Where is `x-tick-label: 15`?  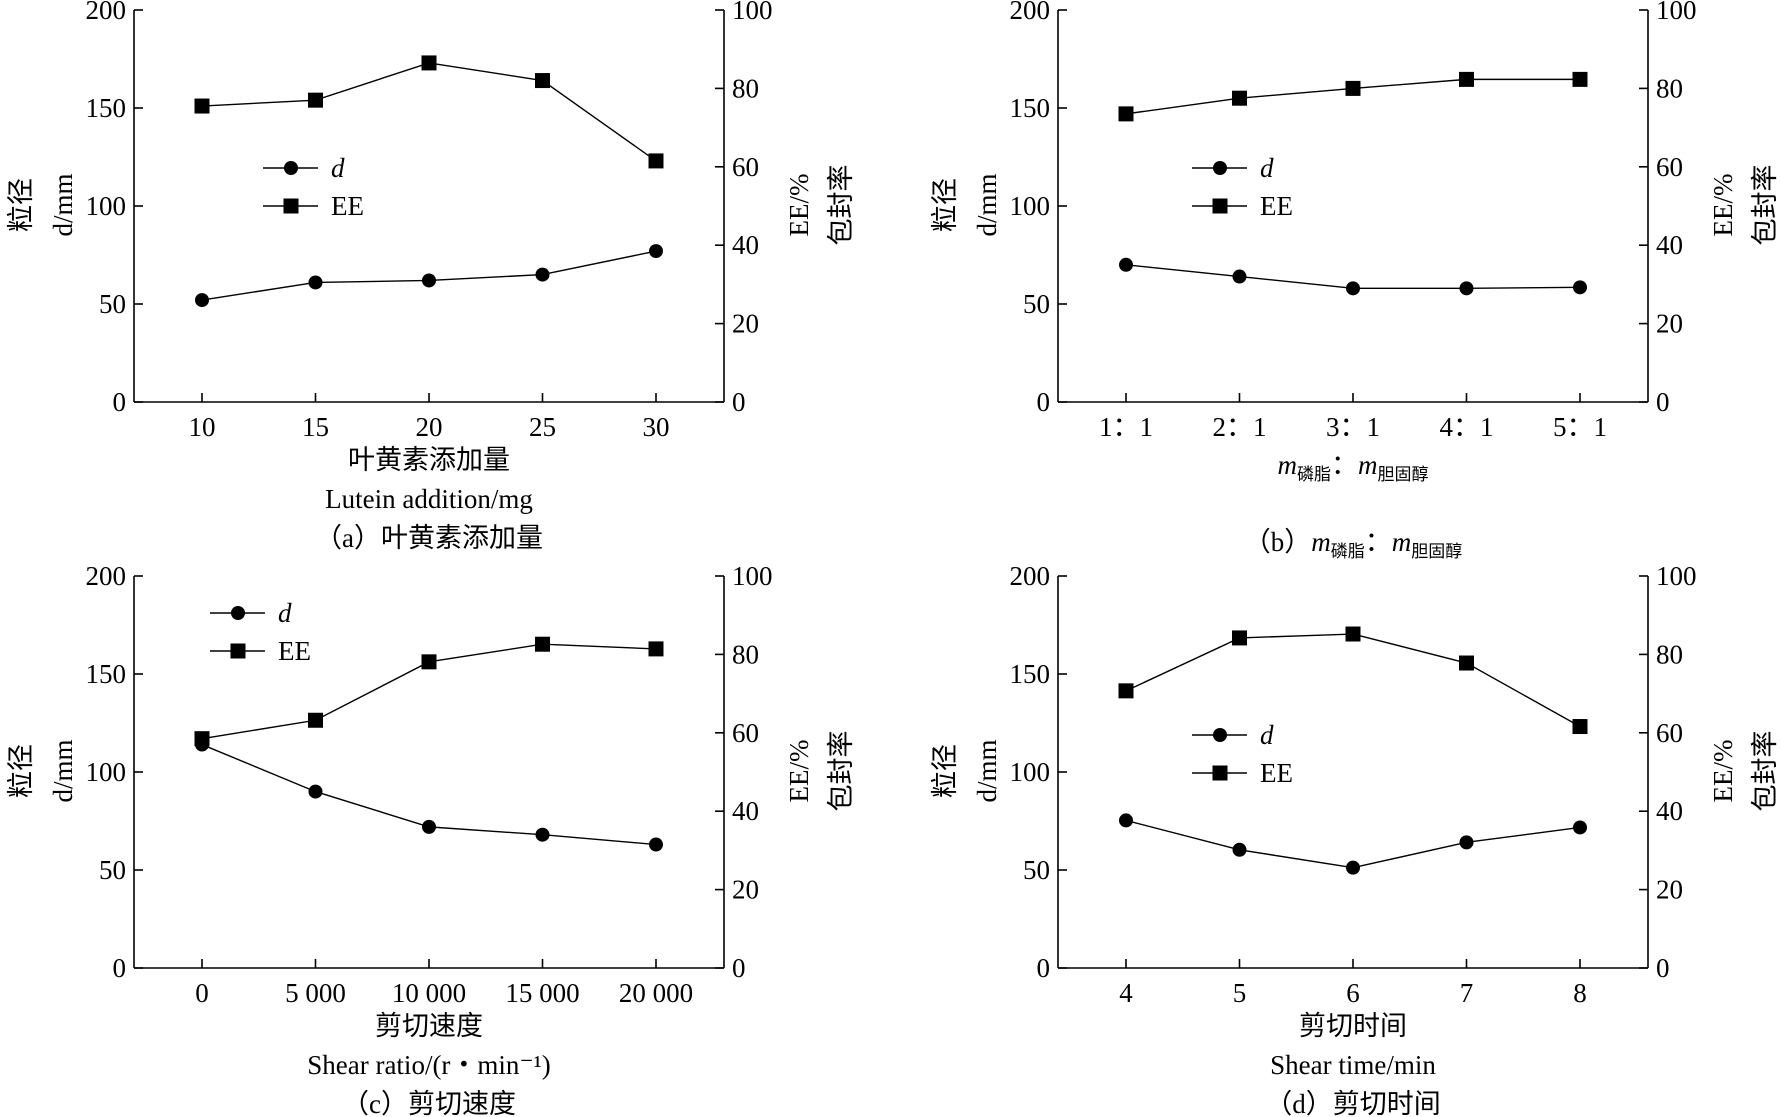
x-tick-label: 15 is located at coordinates (315, 427).